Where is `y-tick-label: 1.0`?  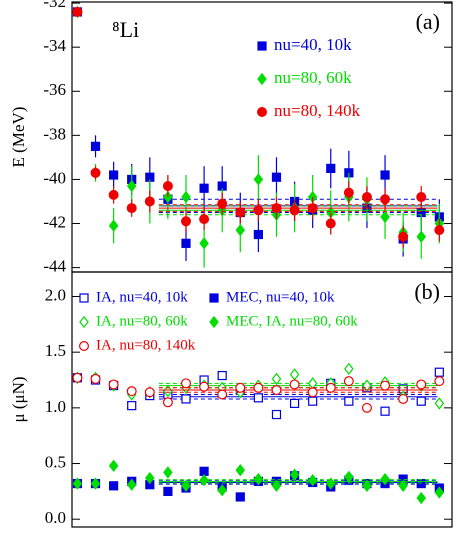
y-tick-label: 1.0 is located at coordinates (55, 406).